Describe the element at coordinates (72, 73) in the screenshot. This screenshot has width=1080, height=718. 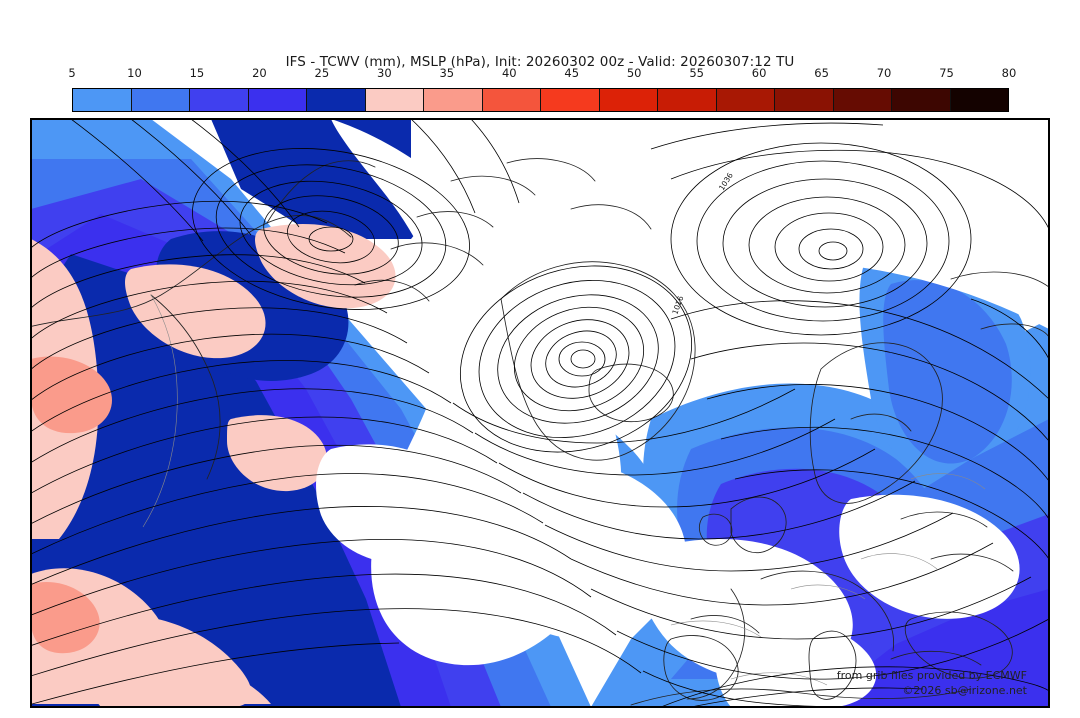
I see `colorbar-tick-label: 5` at that location.